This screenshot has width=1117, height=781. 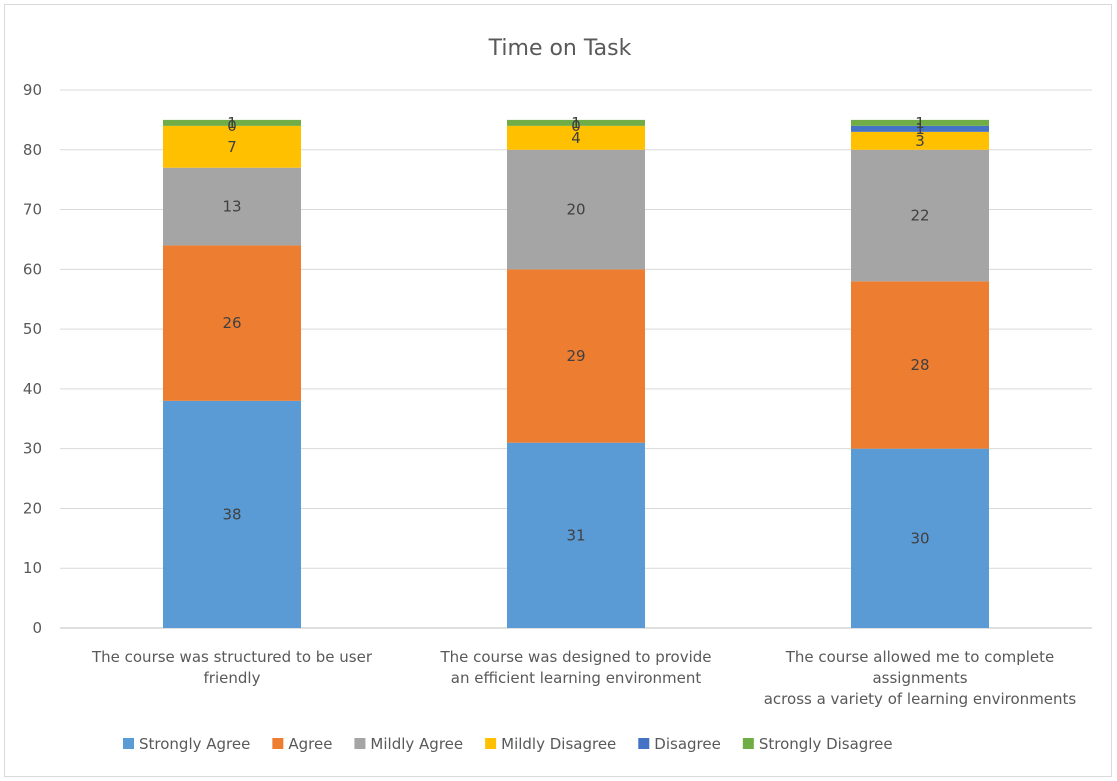 I want to click on data-label: 31, so click(x=575, y=535).